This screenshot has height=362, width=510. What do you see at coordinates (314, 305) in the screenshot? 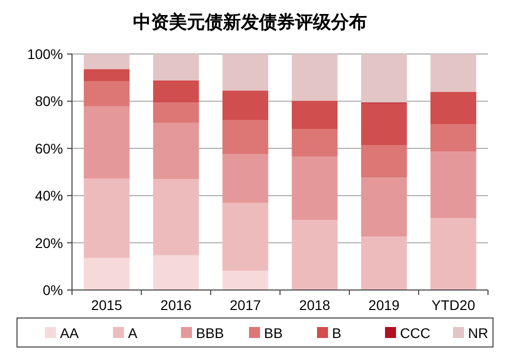
I see `x-tick-label: 2018` at bounding box center [314, 305].